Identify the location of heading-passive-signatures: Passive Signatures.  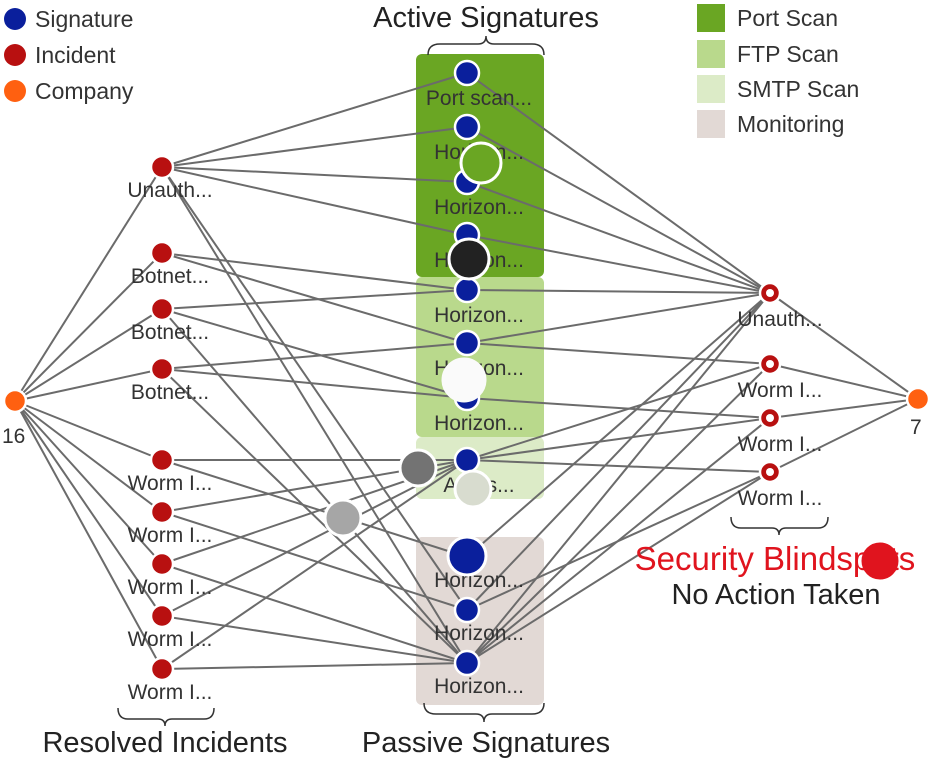
(486, 743).